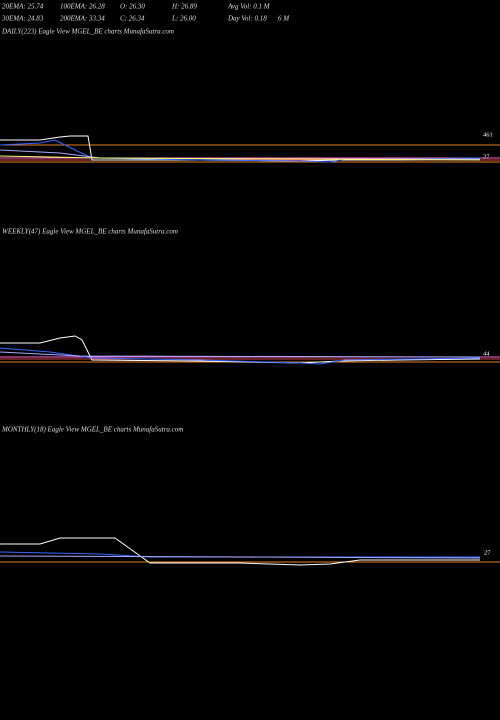 The width and height of the screenshot is (500, 720). Describe the element at coordinates (82, 19) in the screenshot. I see `stat: 200EMA: 33.34` at that location.